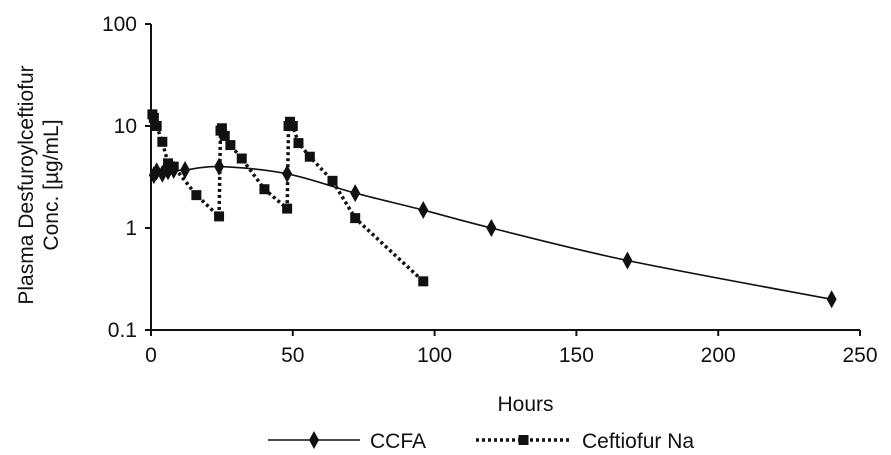 This screenshot has width=891, height=455. I want to click on y-tick-label: 100, so click(119, 24).